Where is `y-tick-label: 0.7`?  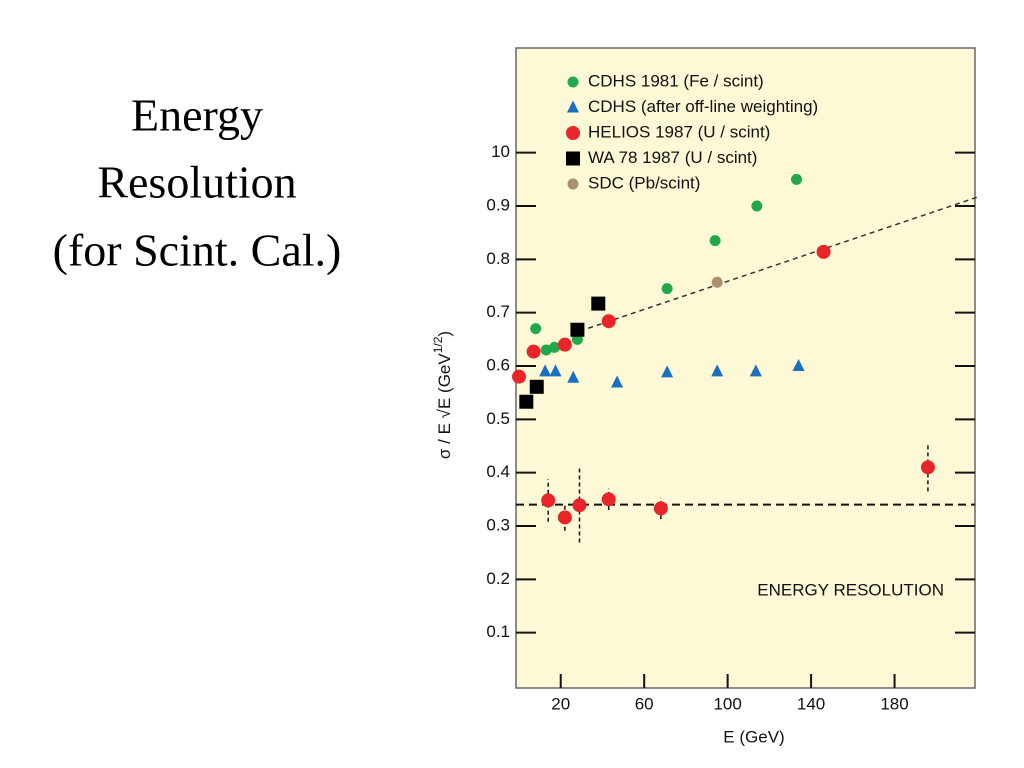
y-tick-label: 0.7 is located at coordinates (498, 311).